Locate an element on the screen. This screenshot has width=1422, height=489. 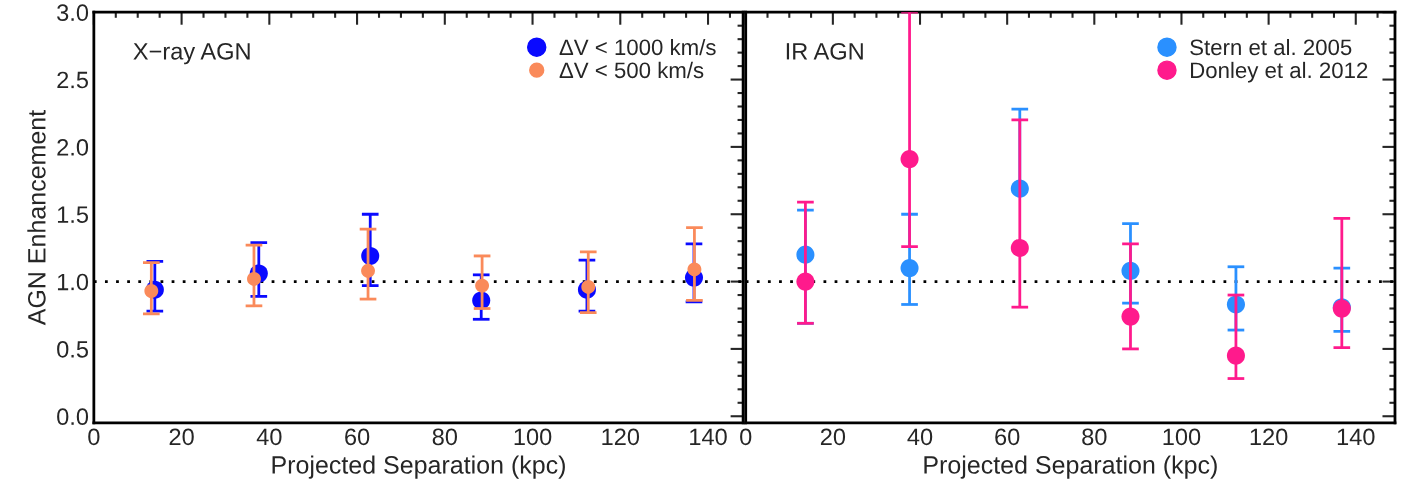
y-tick-label: 1.0 is located at coordinates (73, 282).